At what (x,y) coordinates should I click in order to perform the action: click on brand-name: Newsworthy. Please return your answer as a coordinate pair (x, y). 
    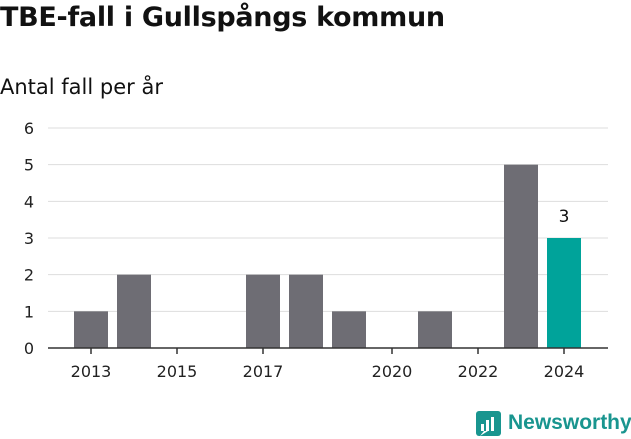
    Looking at the image, I should click on (569, 422).